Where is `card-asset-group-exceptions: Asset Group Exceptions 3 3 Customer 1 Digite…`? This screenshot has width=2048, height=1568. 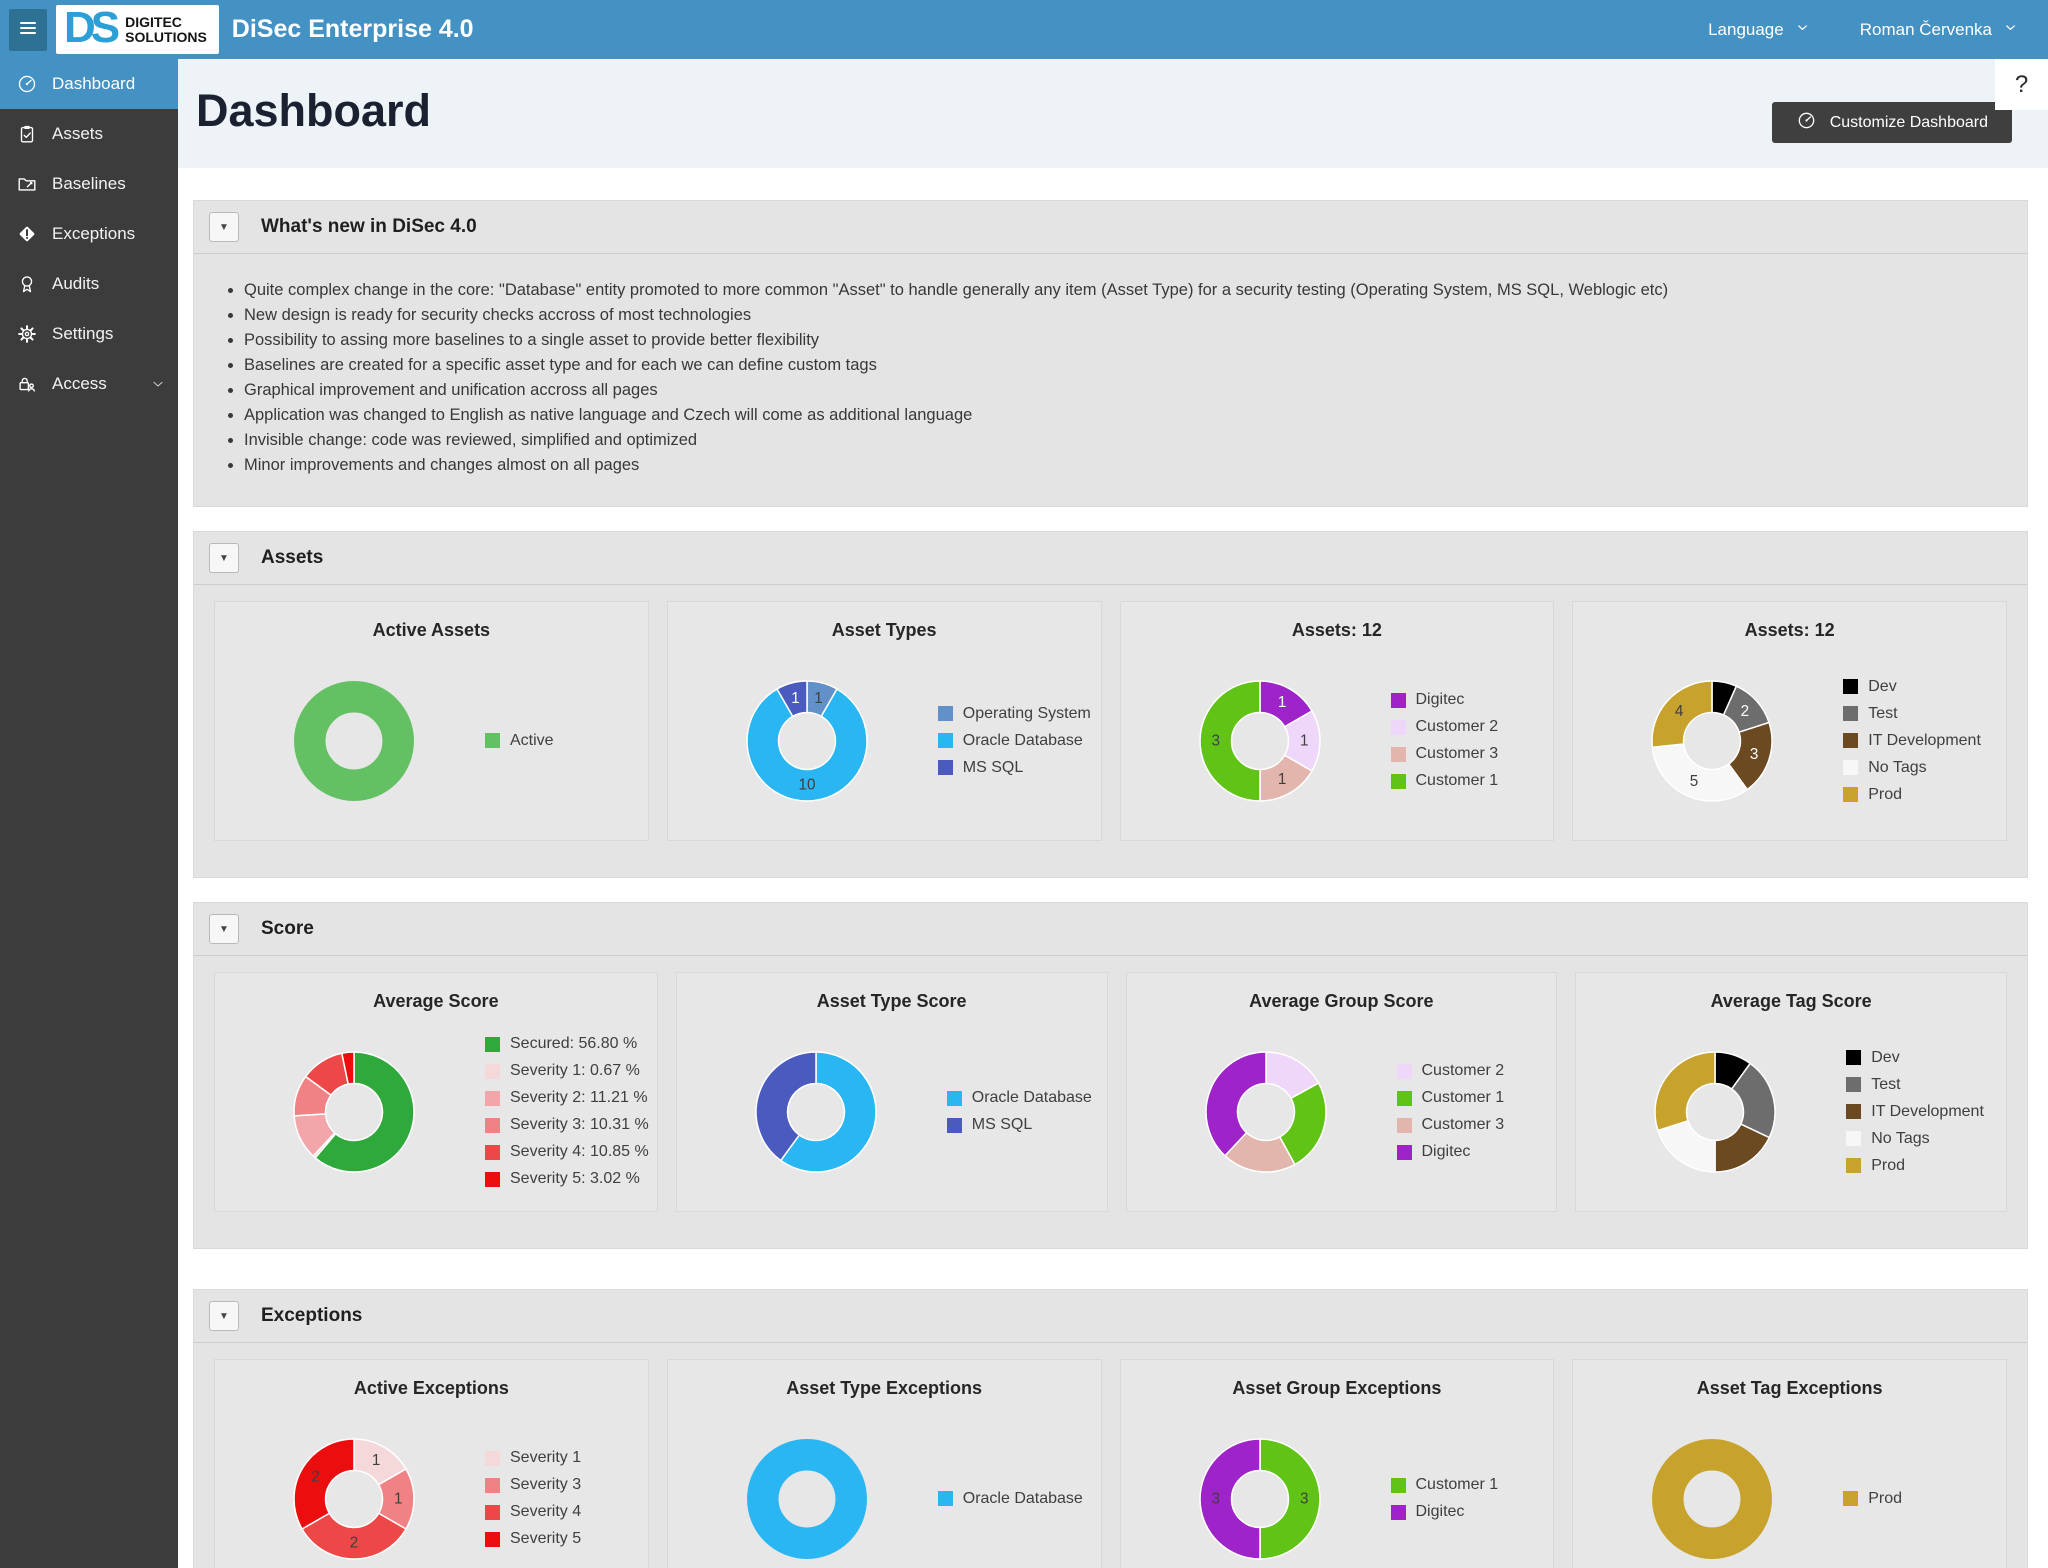 card-asset-group-exceptions: Asset Group Exceptions 3 3 Customer 1 Digite… is located at coordinates (1337, 1463).